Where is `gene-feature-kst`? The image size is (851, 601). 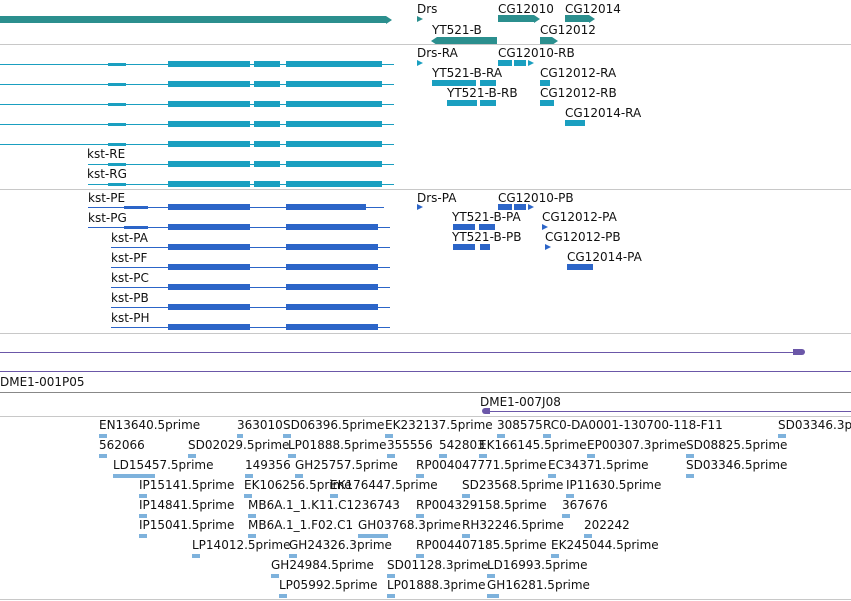 gene-feature-kst is located at coordinates (193, 19).